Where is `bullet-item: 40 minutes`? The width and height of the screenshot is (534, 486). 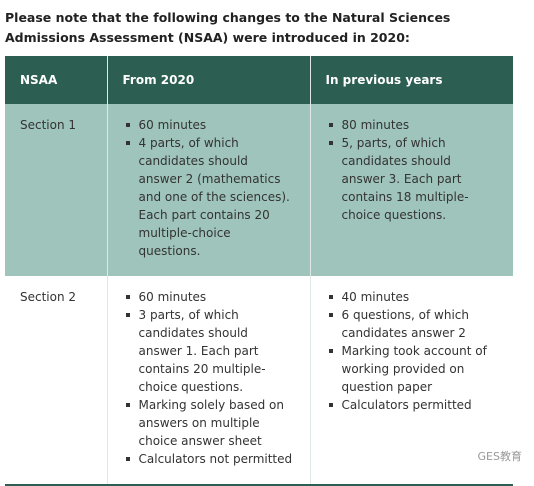 bullet-item: 40 minutes is located at coordinates (413, 297).